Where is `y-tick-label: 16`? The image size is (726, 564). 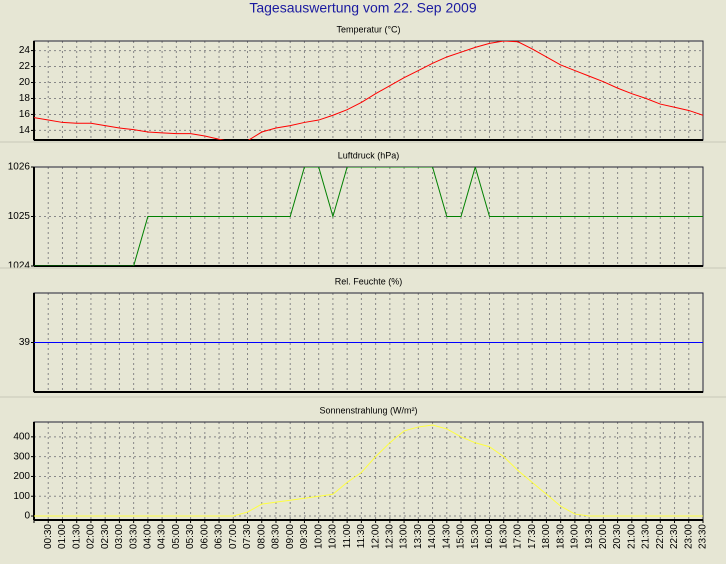
y-tick-label: 16 is located at coordinates (25, 114).